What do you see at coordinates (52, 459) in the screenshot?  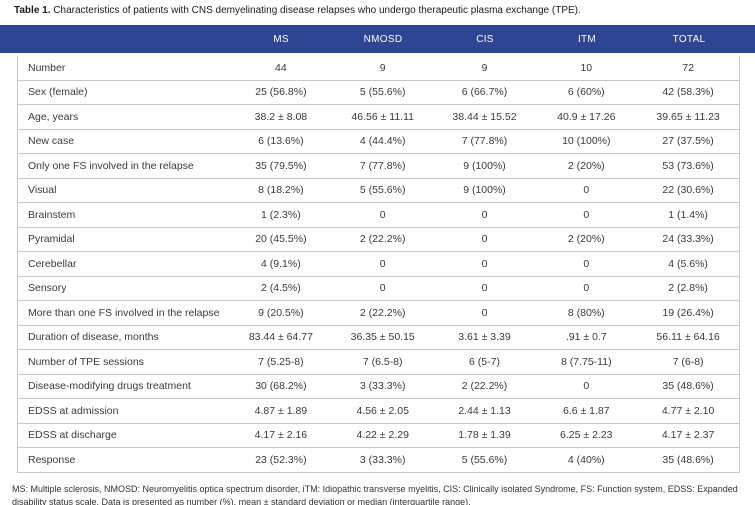 I see `row-label: Response` at bounding box center [52, 459].